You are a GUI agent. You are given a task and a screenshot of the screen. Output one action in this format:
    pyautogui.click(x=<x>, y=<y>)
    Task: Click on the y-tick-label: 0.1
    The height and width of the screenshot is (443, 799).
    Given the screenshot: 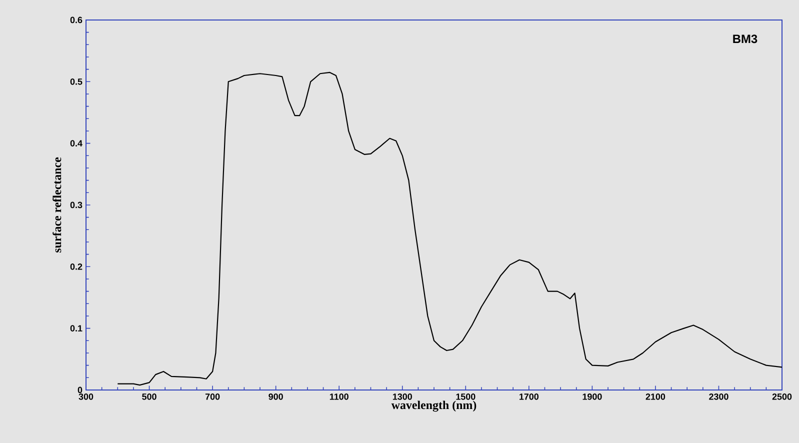 What is the action you would take?
    pyautogui.click(x=76, y=328)
    